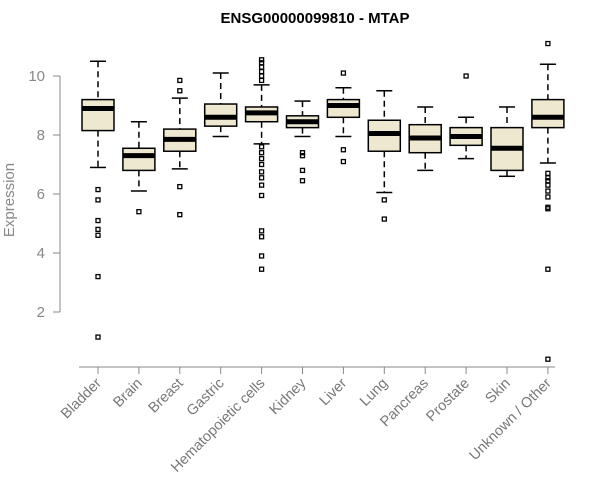 The image size is (600, 500). I want to click on box-lung, so click(384, 156).